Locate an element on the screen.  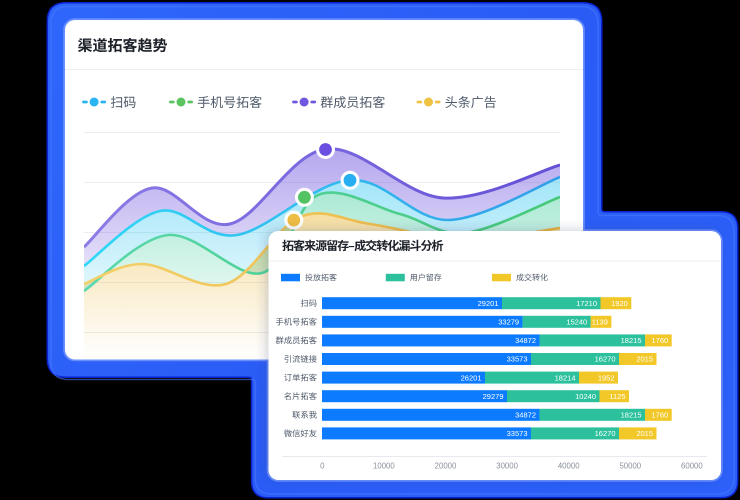
svg-text: 10240 is located at coordinates (585, 396).